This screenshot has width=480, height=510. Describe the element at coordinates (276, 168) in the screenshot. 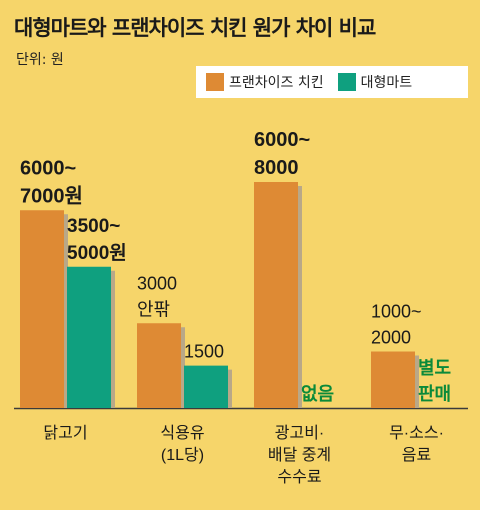

I see `value-label-franchise-2-1: 8000` at that location.